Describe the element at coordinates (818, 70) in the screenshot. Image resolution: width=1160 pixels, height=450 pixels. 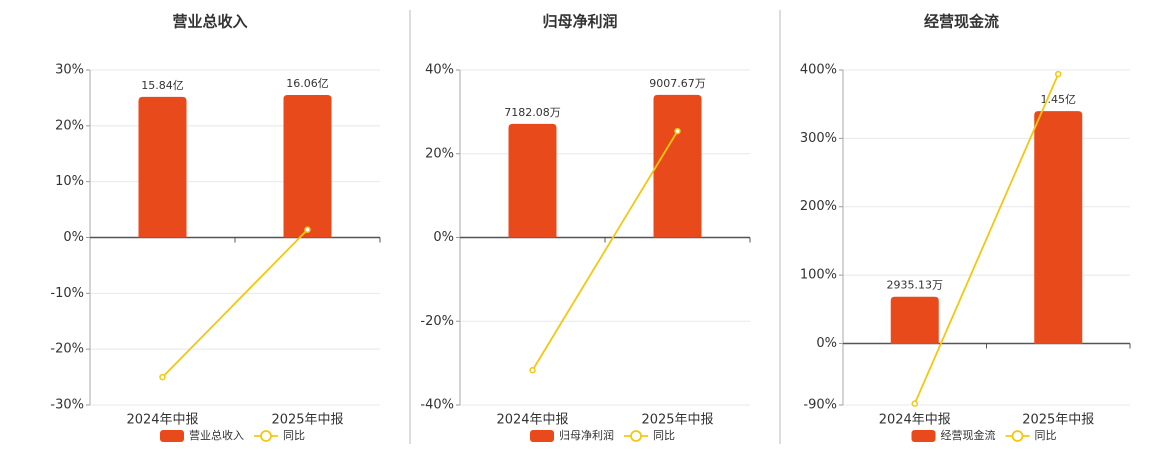
I see `y-tick-label: 400%` at that location.